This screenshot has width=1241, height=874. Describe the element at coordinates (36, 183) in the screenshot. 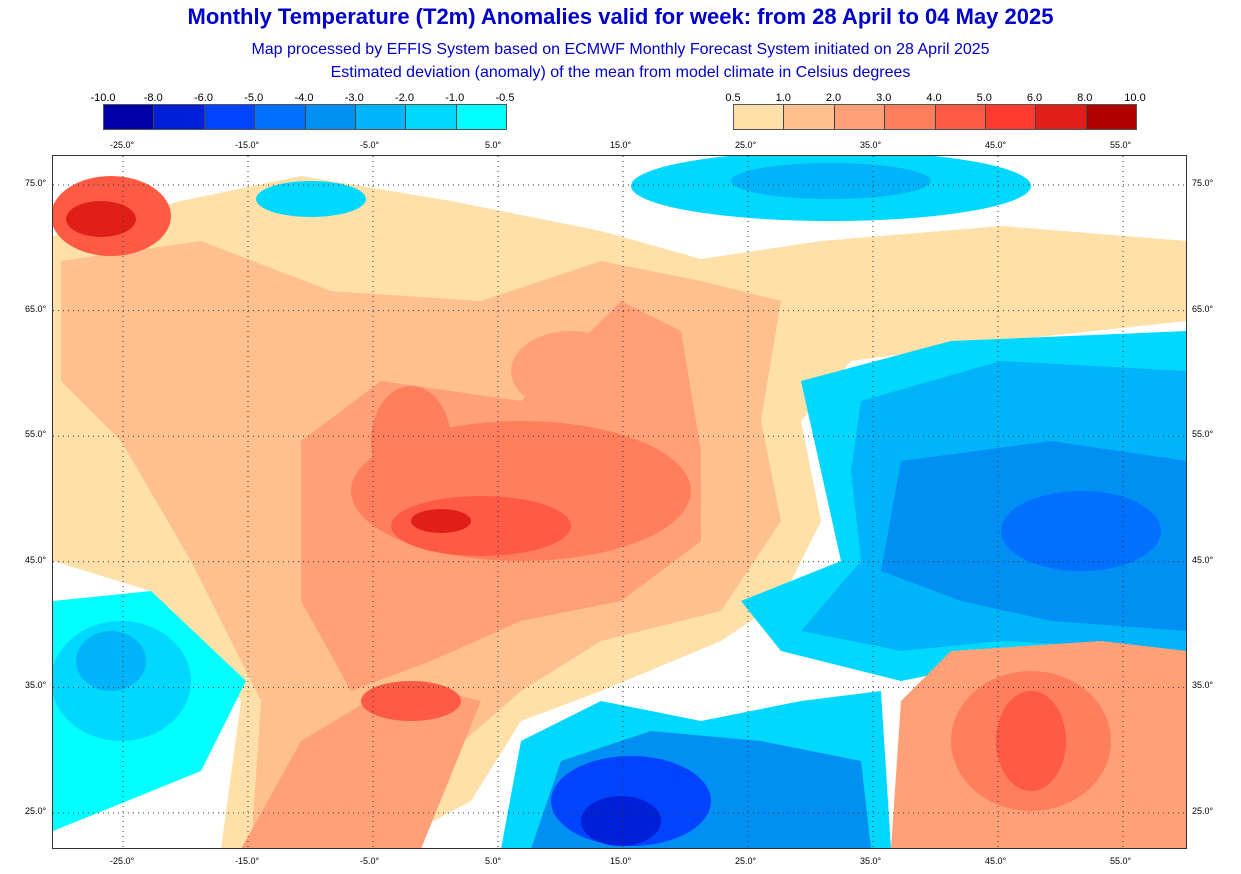

I see `lat-label-left: 75.0°` at that location.